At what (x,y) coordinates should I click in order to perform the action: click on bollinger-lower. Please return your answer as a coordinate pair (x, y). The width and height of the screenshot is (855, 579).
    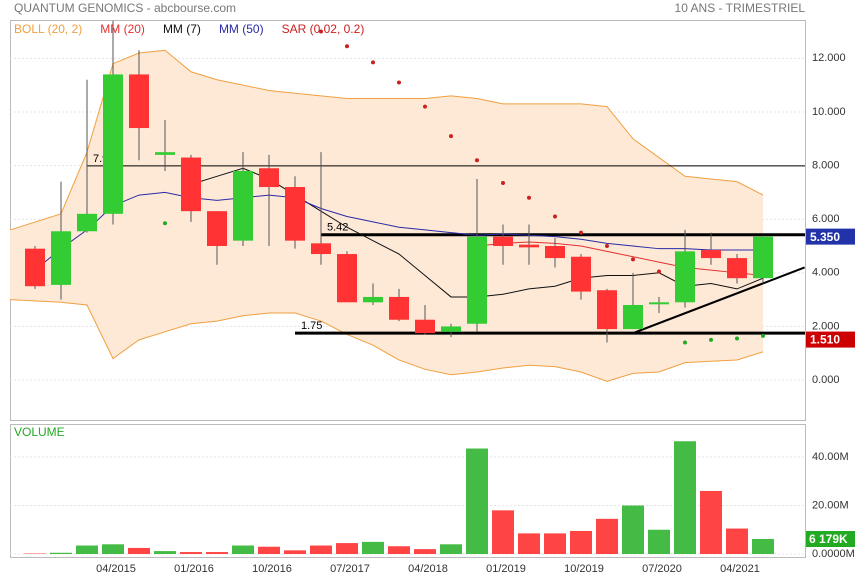
    Looking at the image, I should click on (386, 340).